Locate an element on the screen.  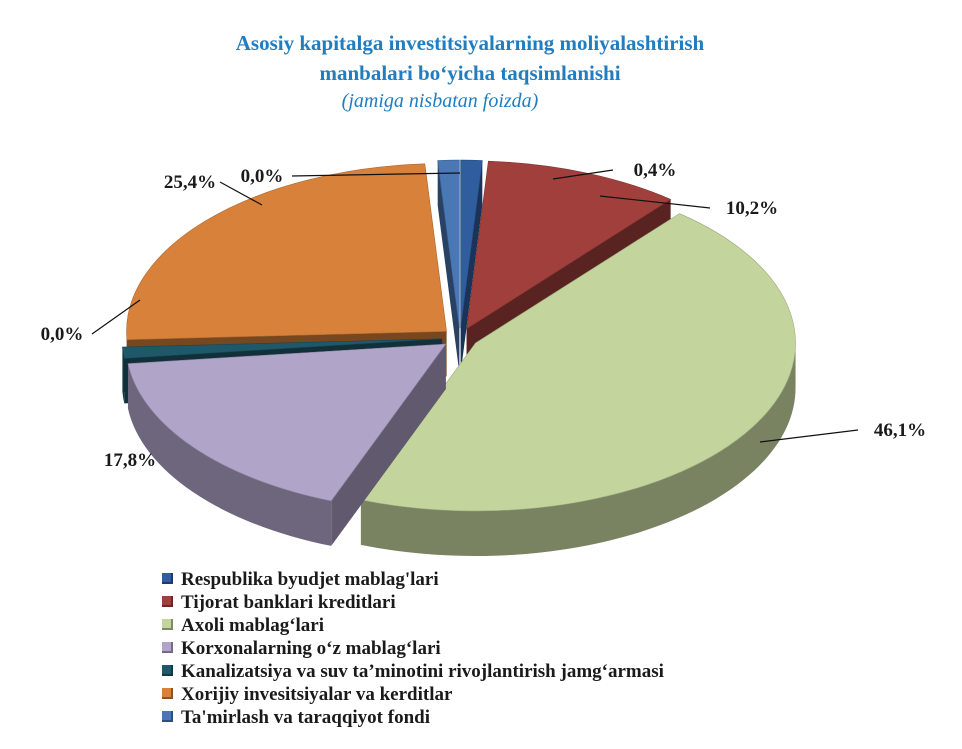
legend-item-6: Xorijiy invesitsiyalar va kerditlar is located at coordinates (413, 694).